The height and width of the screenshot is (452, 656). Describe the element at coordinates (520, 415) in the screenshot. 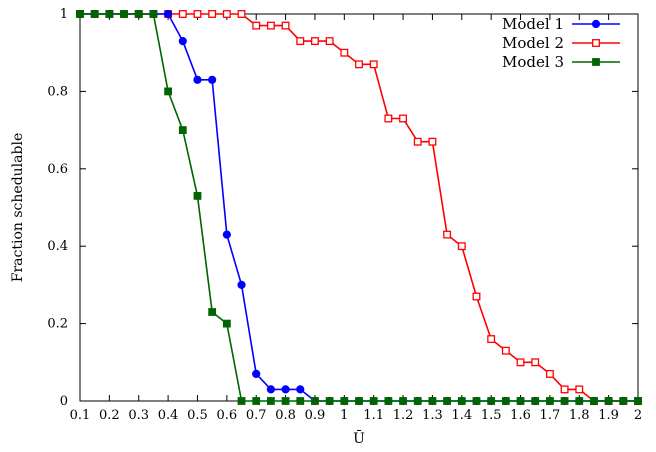

I see `x-tick-label: 1.6` at that location.